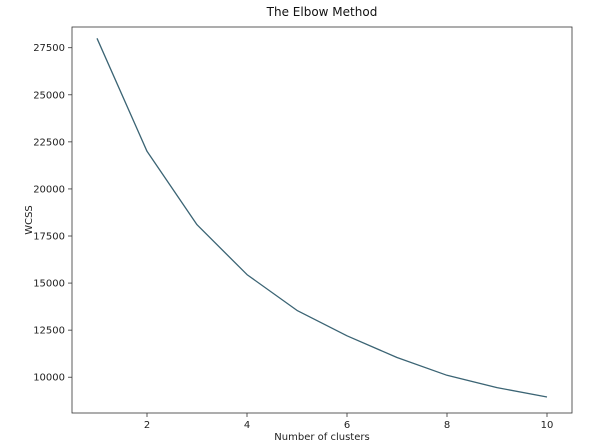  I want to click on x-tick-label: 10, so click(547, 425).